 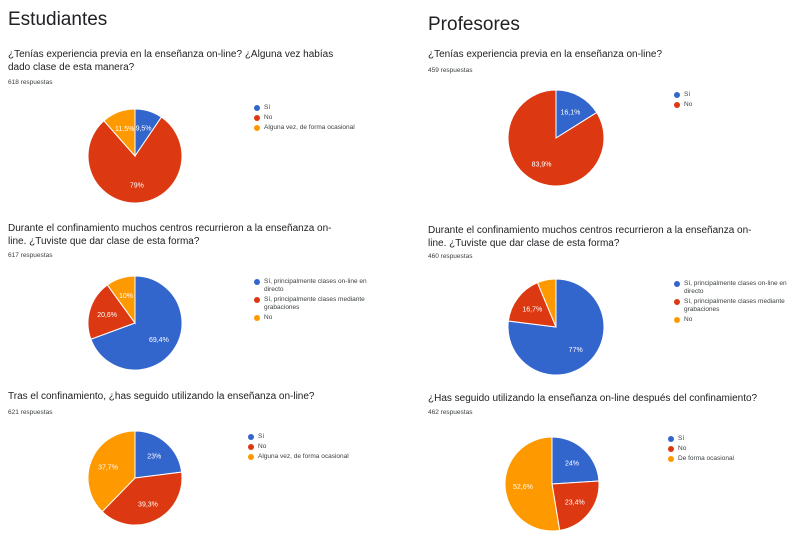 I want to click on response-count: 459 respuestas, so click(x=450, y=70).